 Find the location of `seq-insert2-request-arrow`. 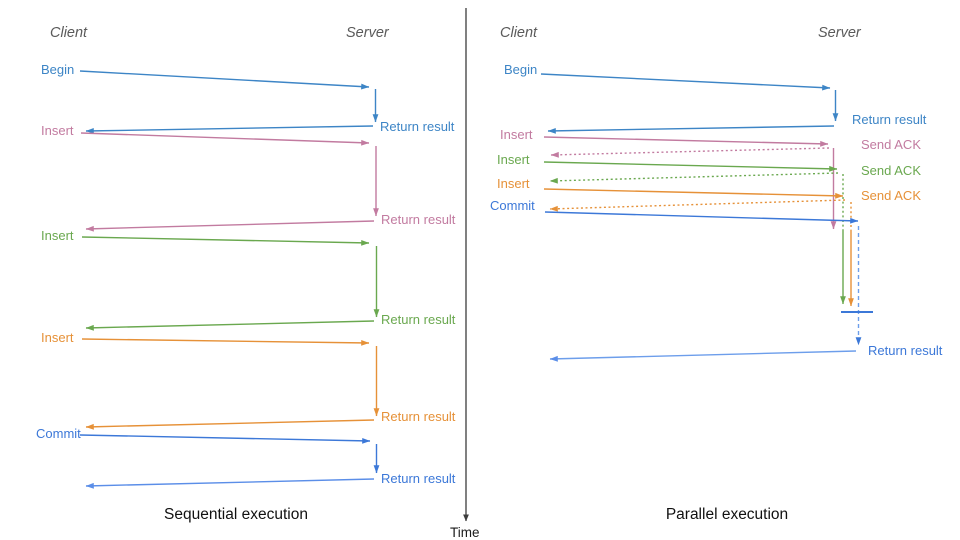

seq-insert2-request-arrow is located at coordinates (225, 241).